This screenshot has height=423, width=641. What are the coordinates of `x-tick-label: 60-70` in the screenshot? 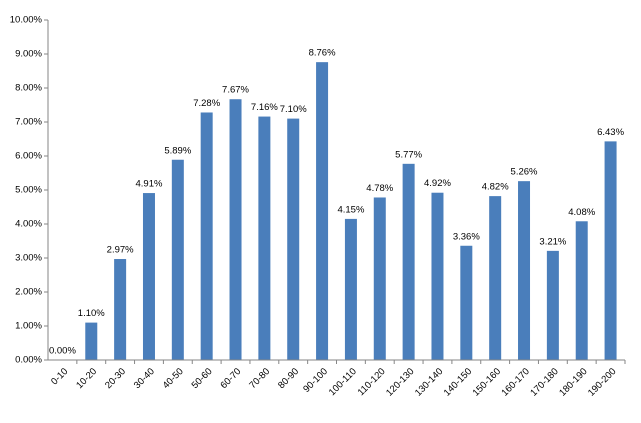 It's located at (230, 378).